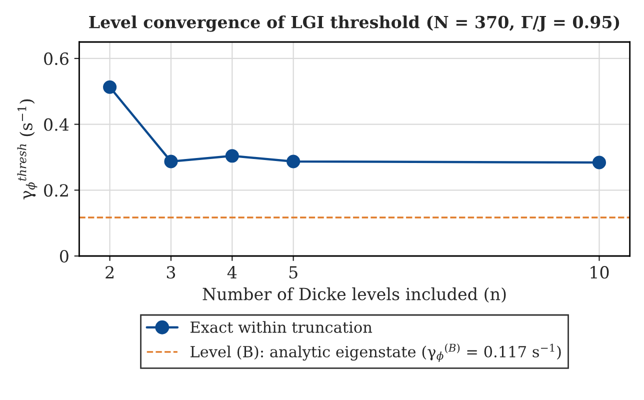  I want to click on chart-title: Level convergence of LGI threshold (N = 370, Γ/J = 0.95), so click(354, 23).